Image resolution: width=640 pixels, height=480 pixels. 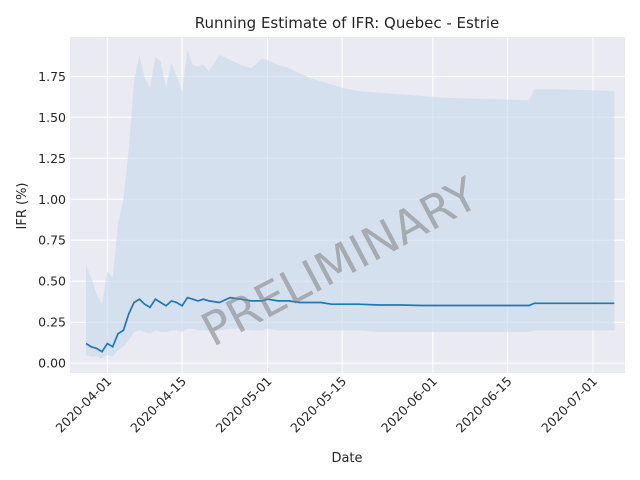 What do you see at coordinates (22, 206) in the screenshot?
I see `y-axis-label: IFR (%)` at bounding box center [22, 206].